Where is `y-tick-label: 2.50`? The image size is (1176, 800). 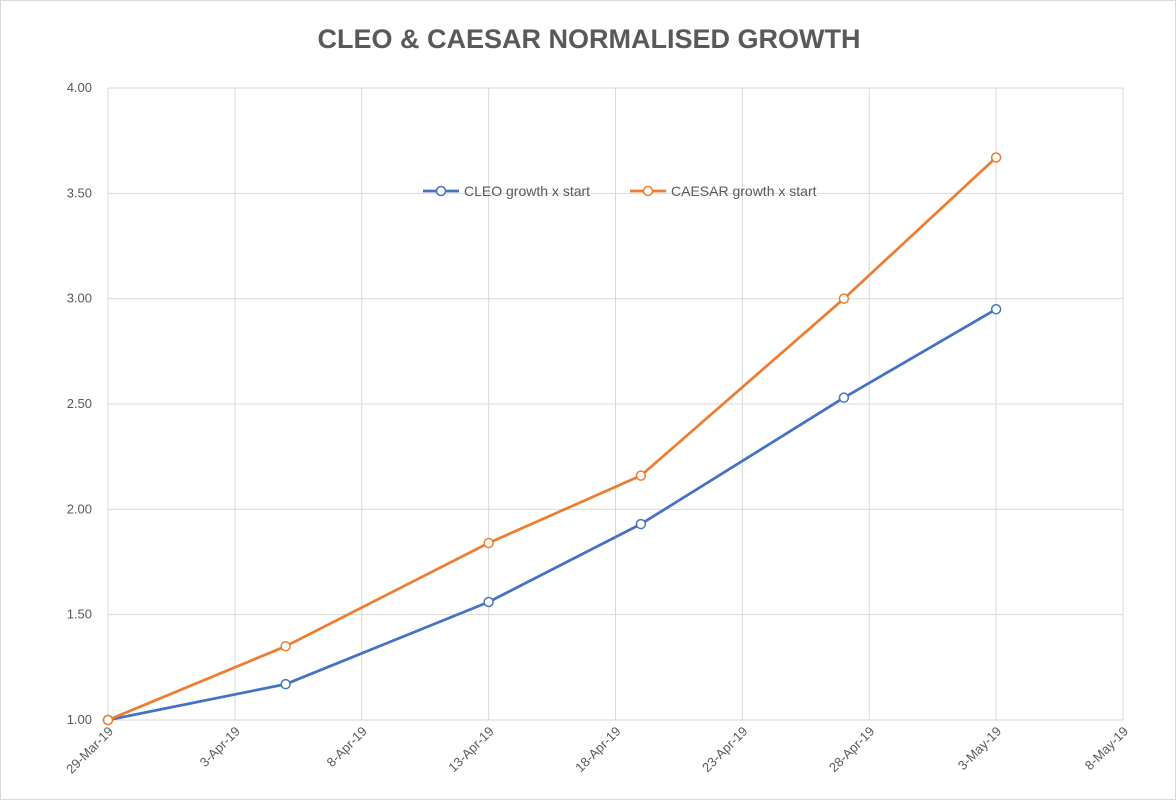
y-tick-label: 2.50 is located at coordinates (79, 403).